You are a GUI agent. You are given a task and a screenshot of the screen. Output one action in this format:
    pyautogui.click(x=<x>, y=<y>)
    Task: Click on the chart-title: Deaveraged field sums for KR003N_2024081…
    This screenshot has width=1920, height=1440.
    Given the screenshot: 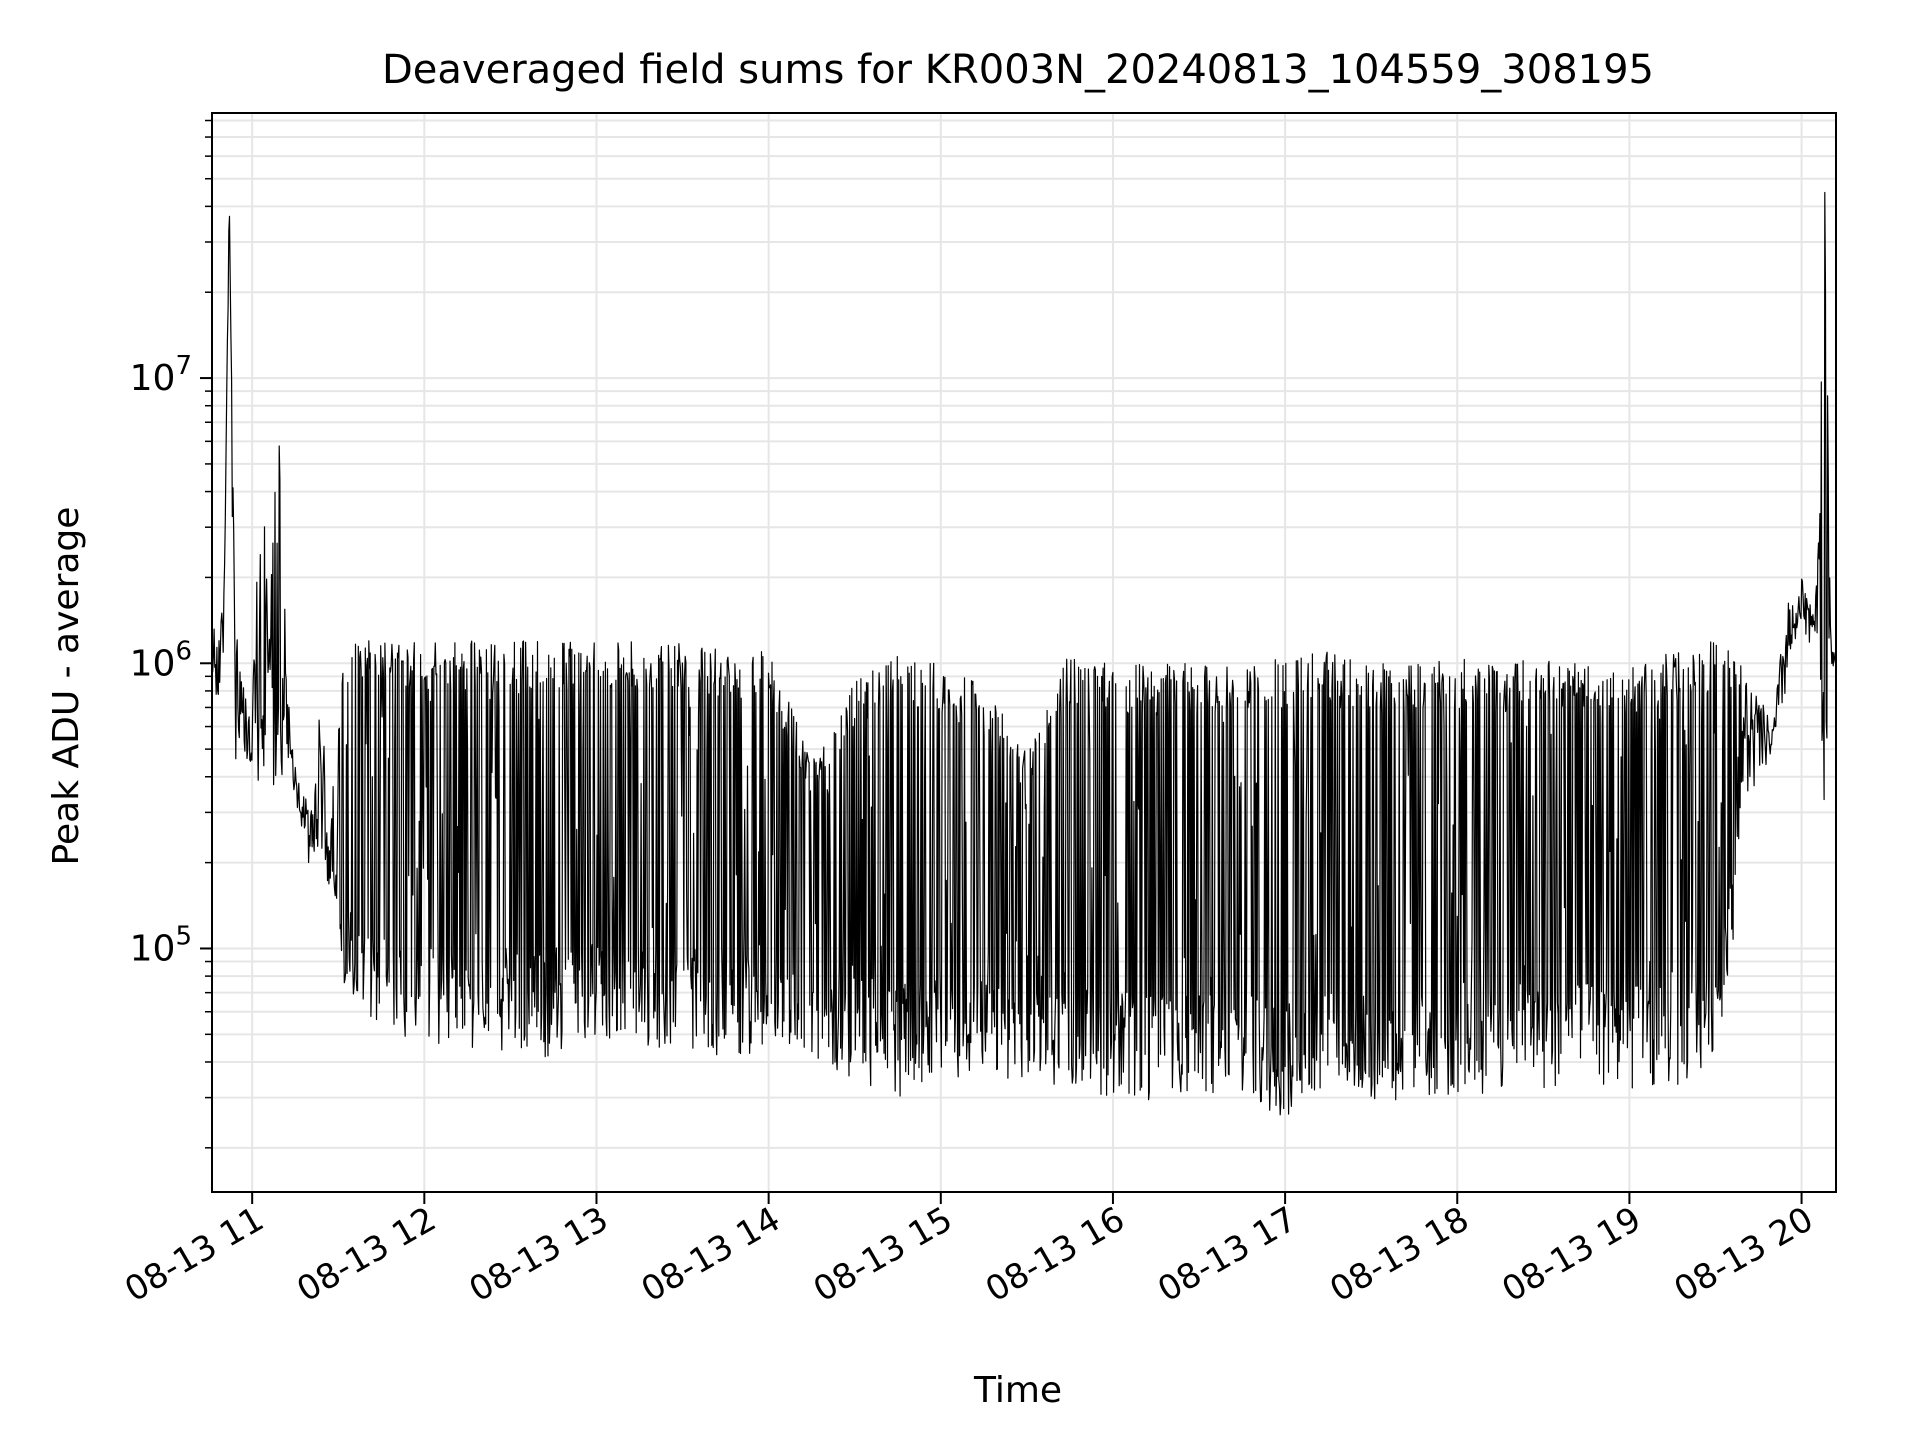 What is the action you would take?
    pyautogui.click(x=1018, y=70)
    